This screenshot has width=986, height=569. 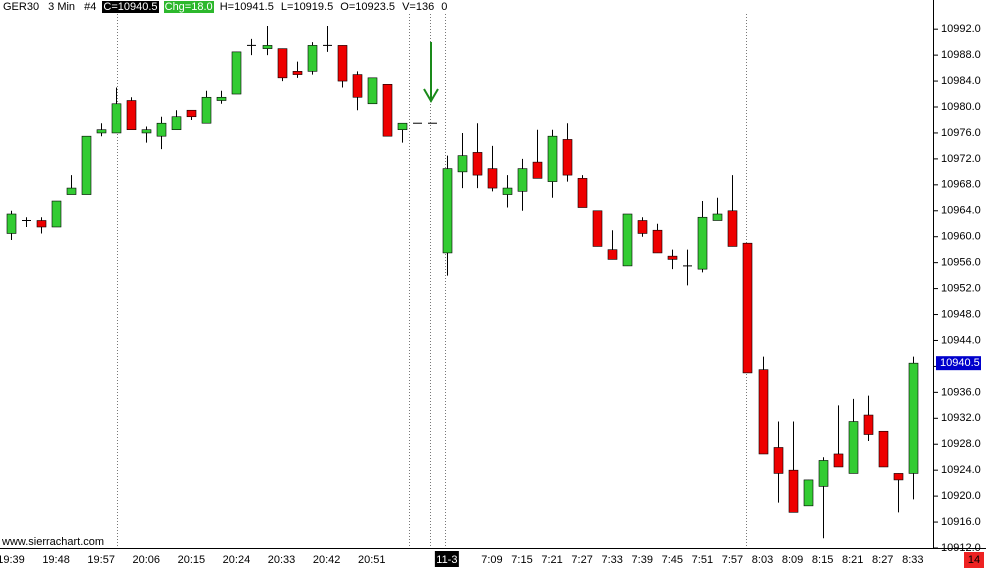 What do you see at coordinates (130, 7) in the screenshot?
I see `close-value: C=10940.5` at bounding box center [130, 7].